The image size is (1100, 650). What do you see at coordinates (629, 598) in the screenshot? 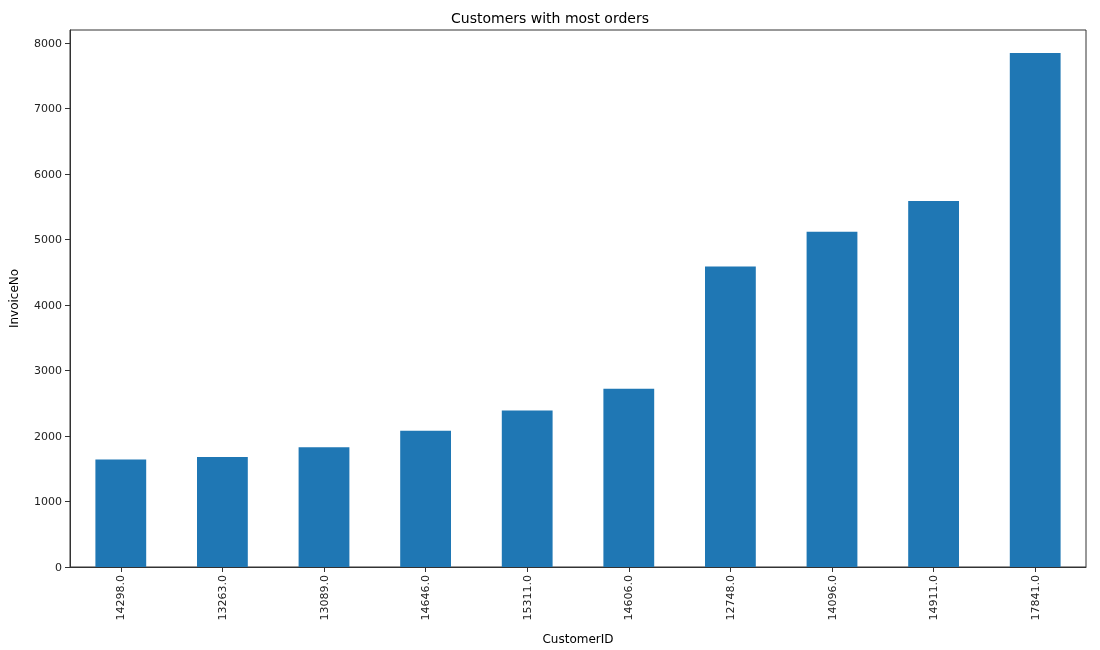
I see `x-tick-label: 14606.0` at bounding box center [629, 598].